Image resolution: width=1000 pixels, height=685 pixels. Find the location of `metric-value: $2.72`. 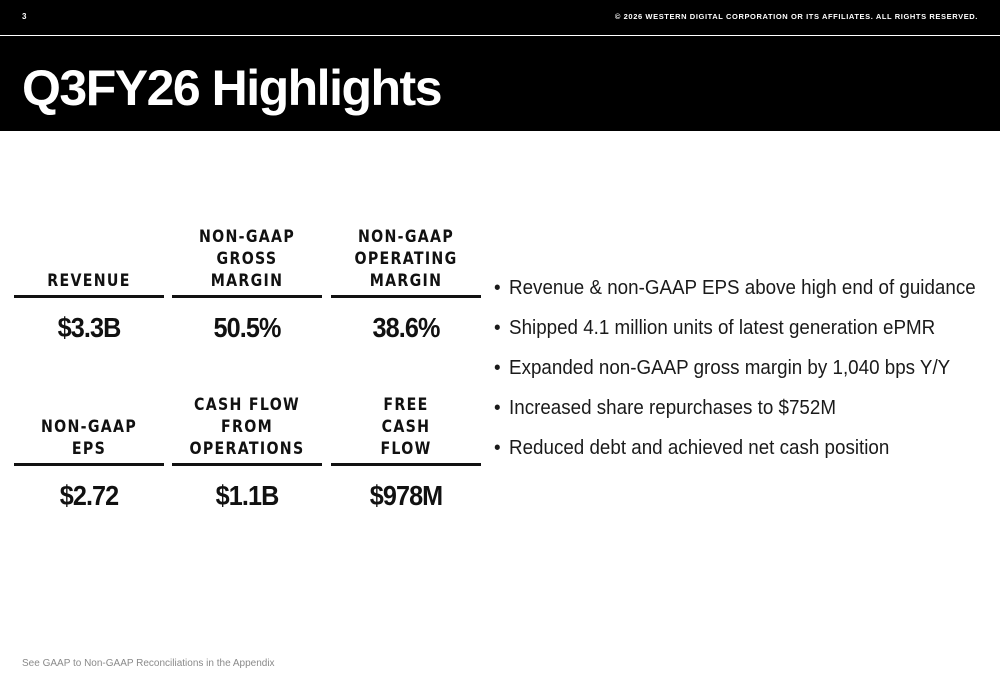

metric-value: $2.72 is located at coordinates (89, 495).